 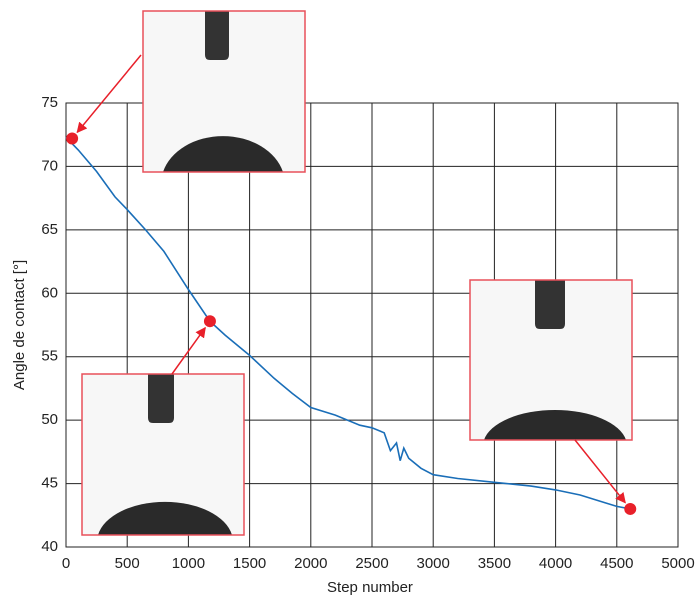 What do you see at coordinates (494, 563) in the screenshot?
I see `x-tick-label: 3500` at bounding box center [494, 563].